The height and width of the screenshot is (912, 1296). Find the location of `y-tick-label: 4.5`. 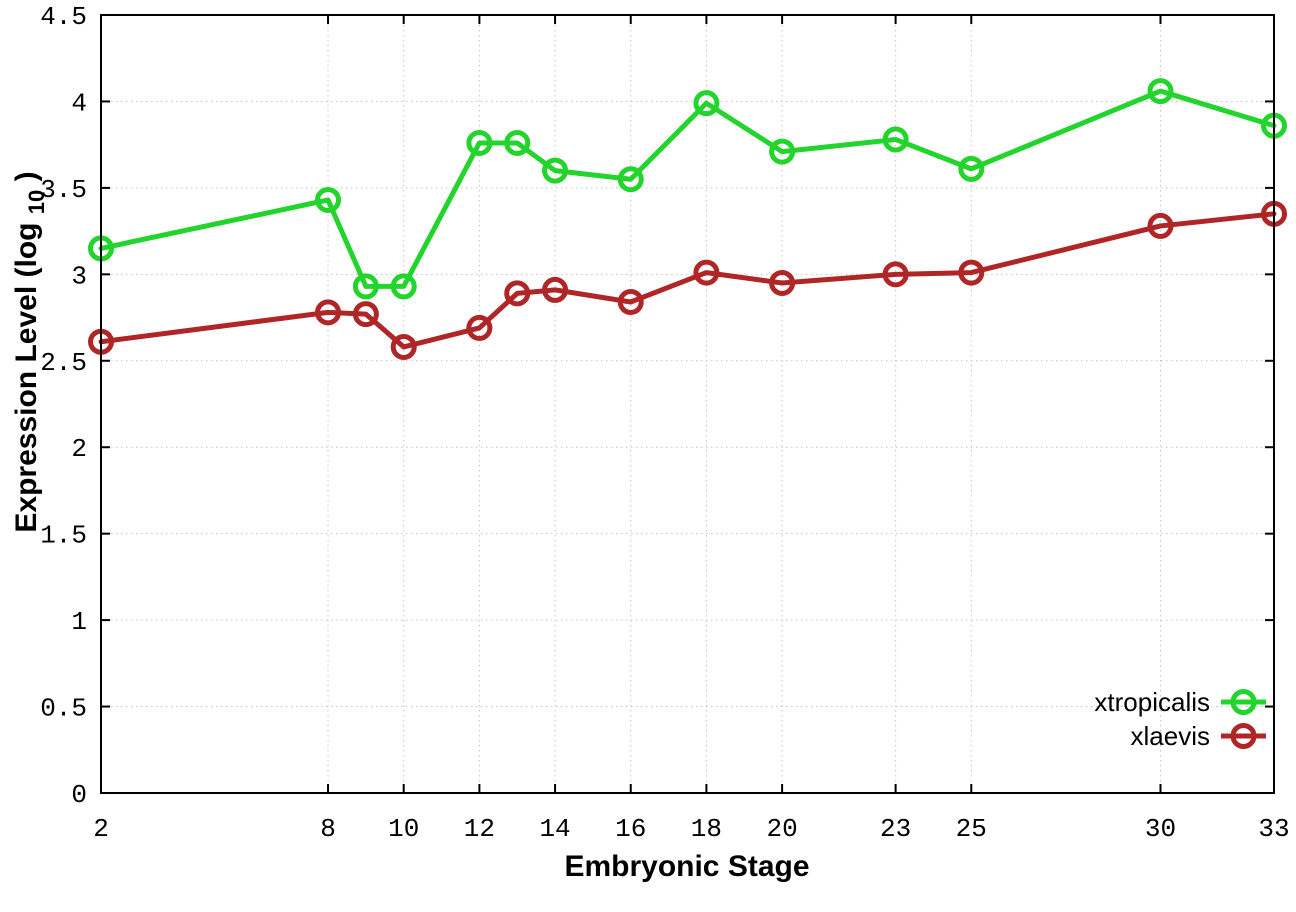

y-tick-label: 4.5 is located at coordinates (63, 17).